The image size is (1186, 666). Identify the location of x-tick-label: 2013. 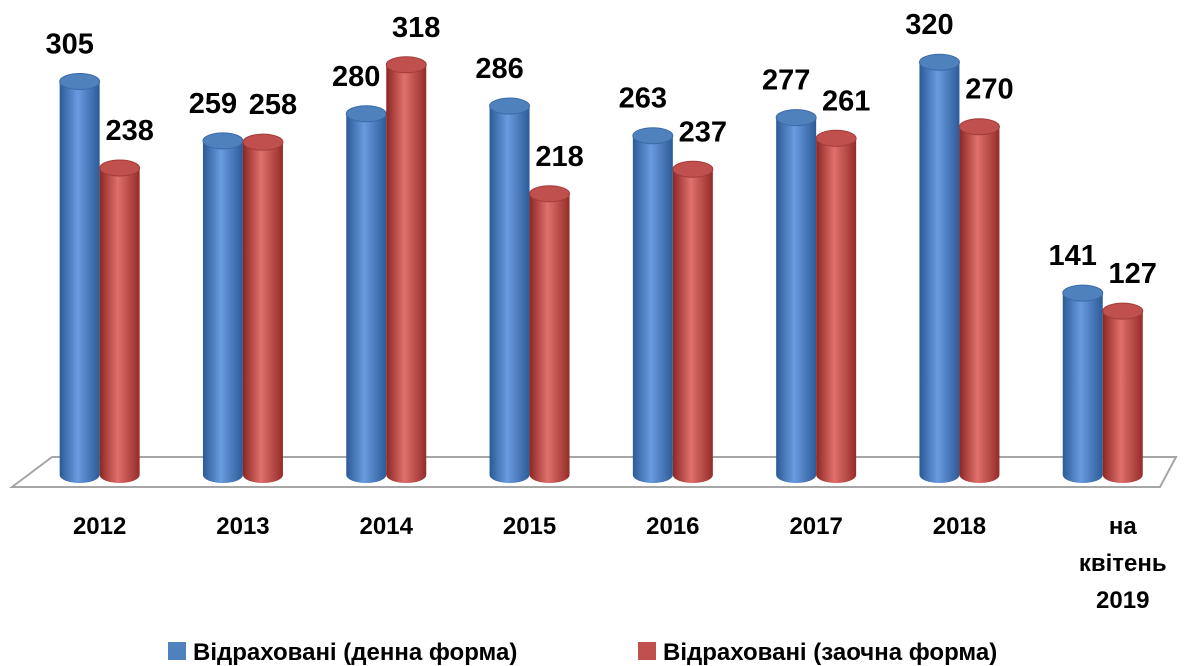
(242, 526).